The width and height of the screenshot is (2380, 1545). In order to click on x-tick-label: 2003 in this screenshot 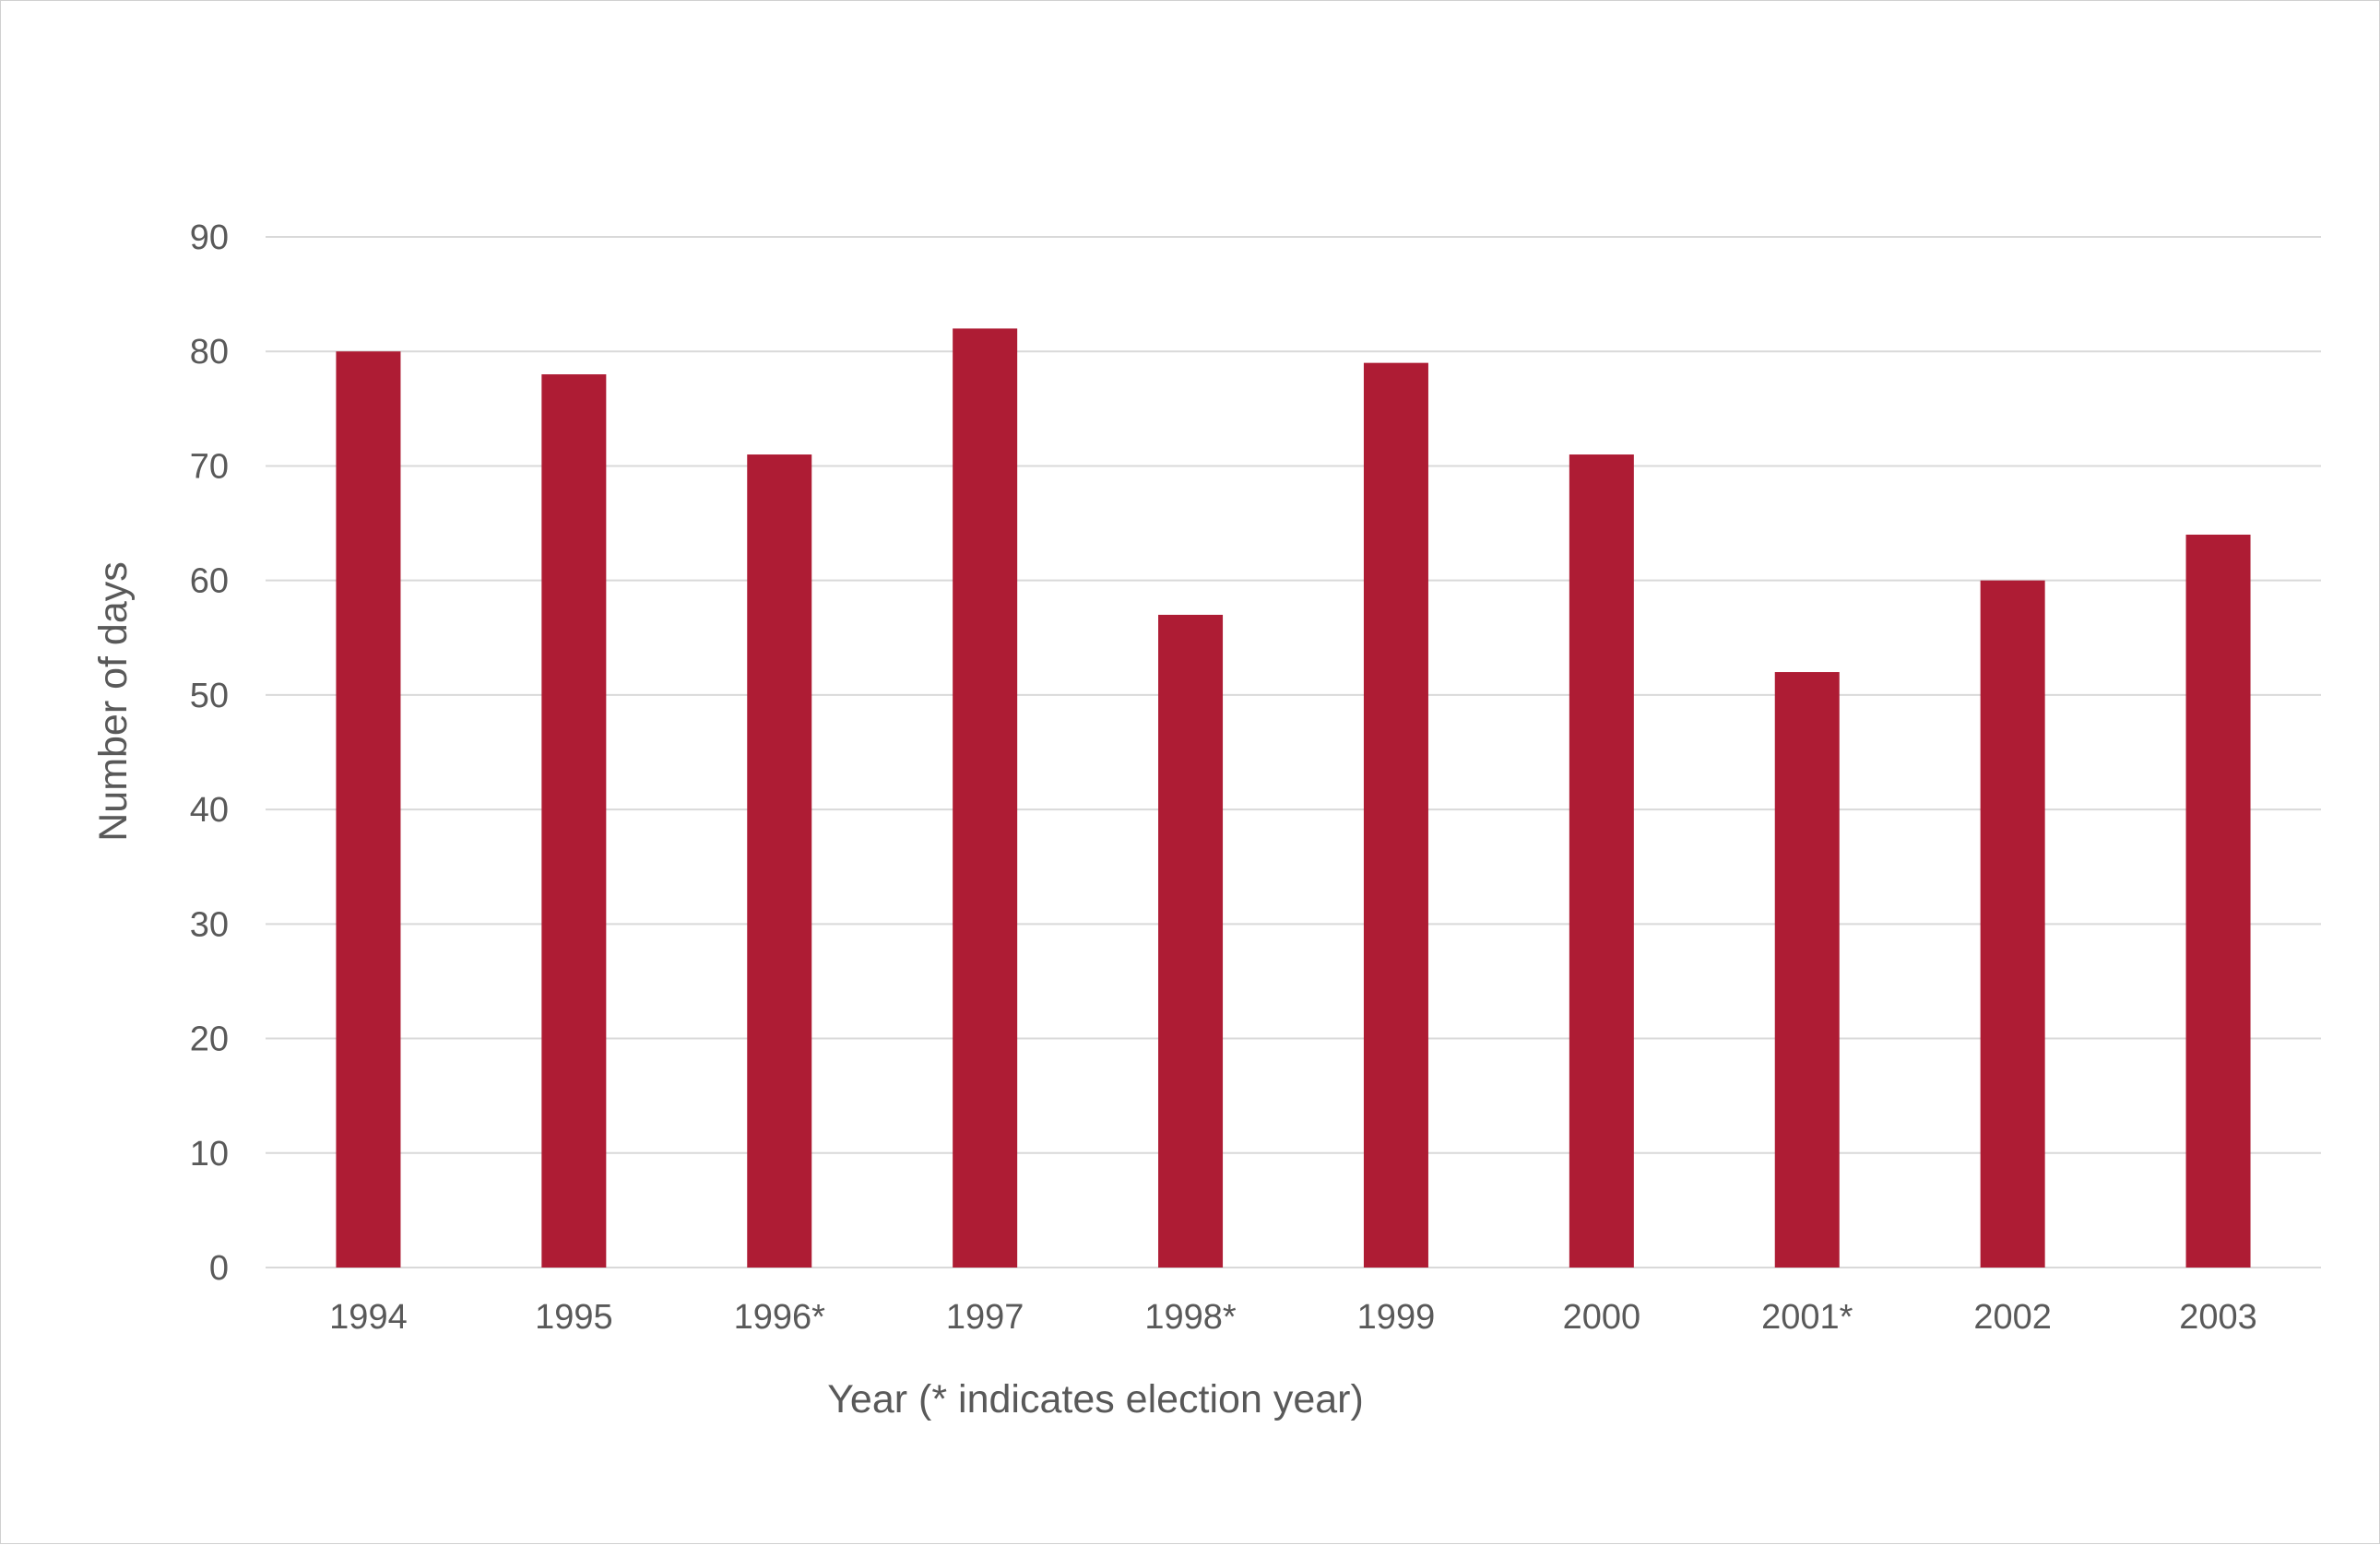, I will do `click(2218, 1317)`.